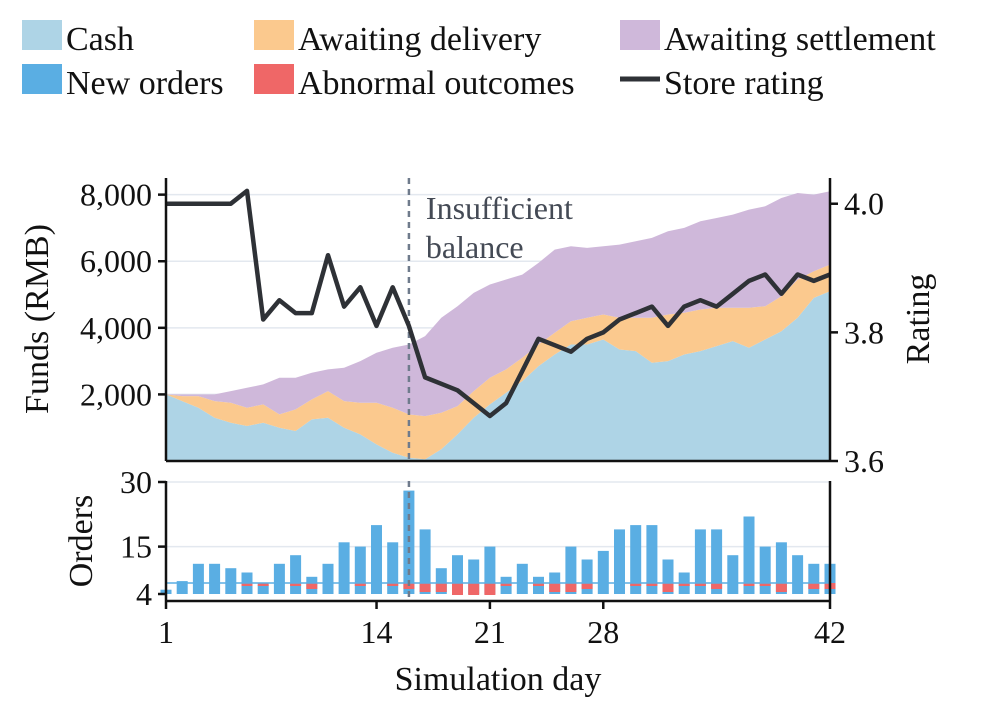 This screenshot has height=704, width=995. I want to click on legend-swatch-awaiting-settlement, so click(640, 35).